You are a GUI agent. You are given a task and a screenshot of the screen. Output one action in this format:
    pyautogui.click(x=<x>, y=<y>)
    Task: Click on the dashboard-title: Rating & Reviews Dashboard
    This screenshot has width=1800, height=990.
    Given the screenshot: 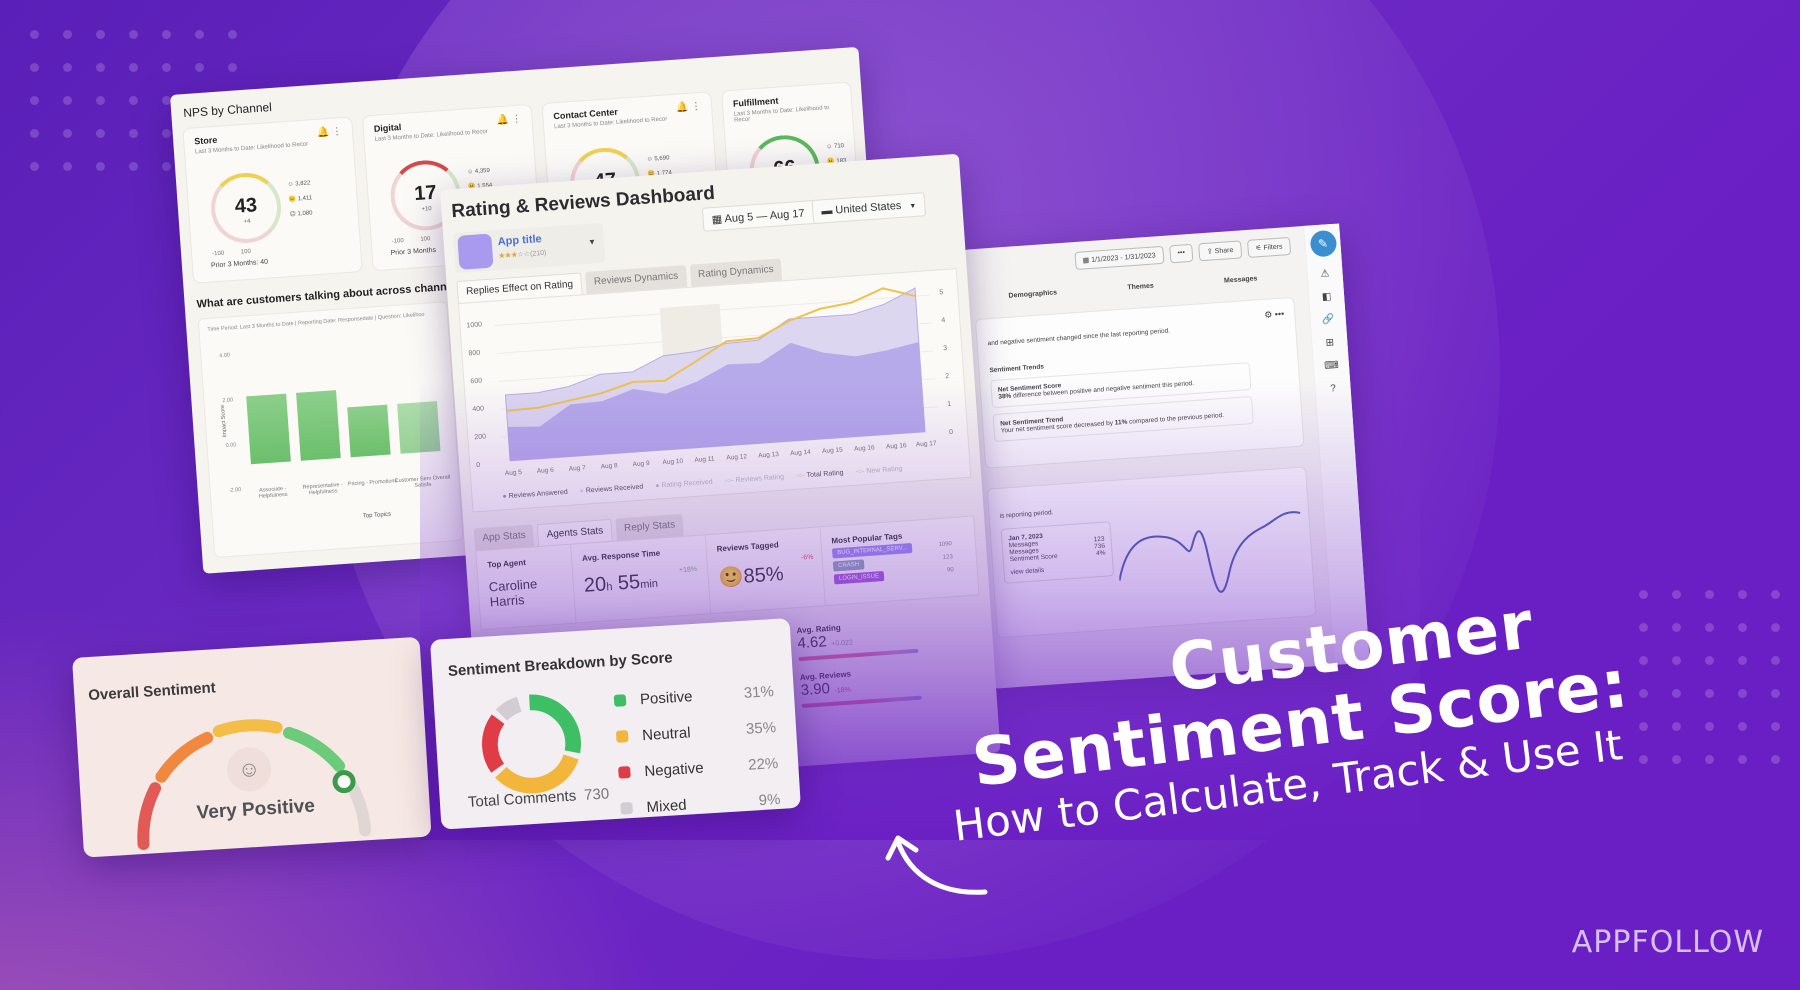 What is the action you would take?
    pyautogui.click(x=583, y=202)
    